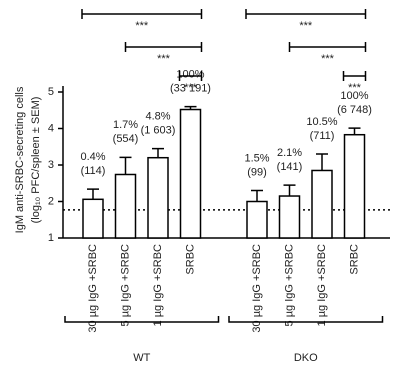  What do you see at coordinates (125, 125) in the screenshot?
I see `annotation: 1.7%` at bounding box center [125, 125].